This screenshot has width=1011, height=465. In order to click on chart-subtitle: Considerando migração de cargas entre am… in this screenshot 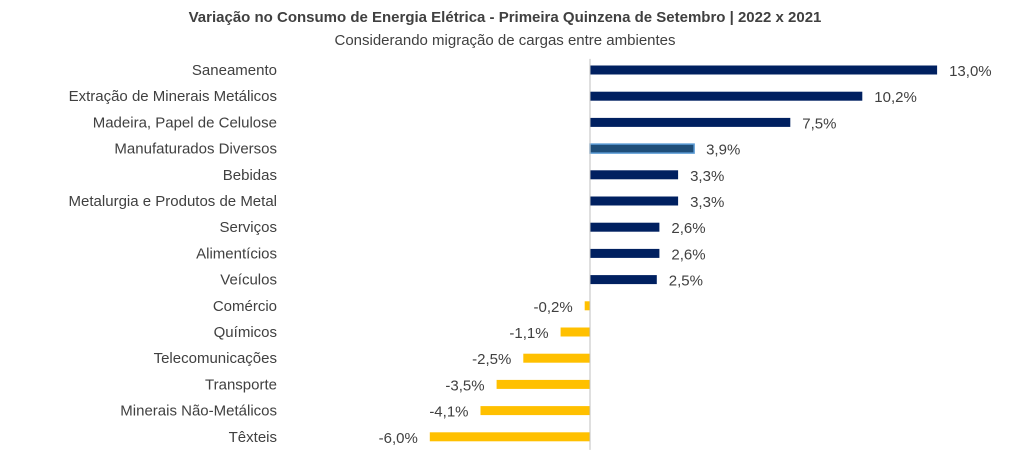, I will do `click(504, 40)`.